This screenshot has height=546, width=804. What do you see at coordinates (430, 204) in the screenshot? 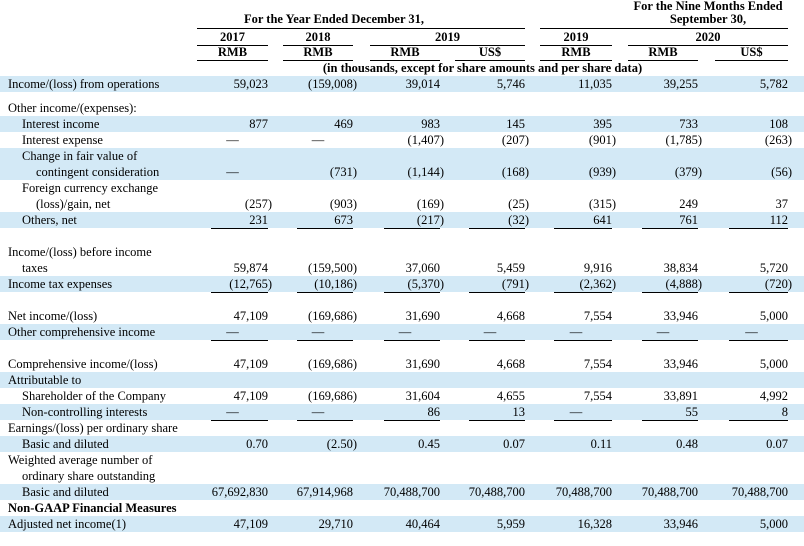
I see `value-cell: (169)` at bounding box center [430, 204].